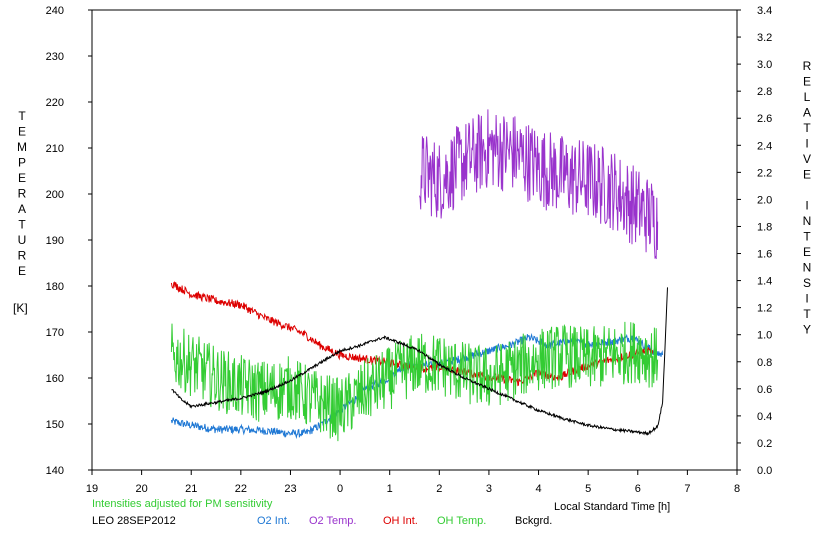  I want to click on left-axis-ticks: 140 150 160 170 180 190 200 210 220 230 240, so click(69, 241).